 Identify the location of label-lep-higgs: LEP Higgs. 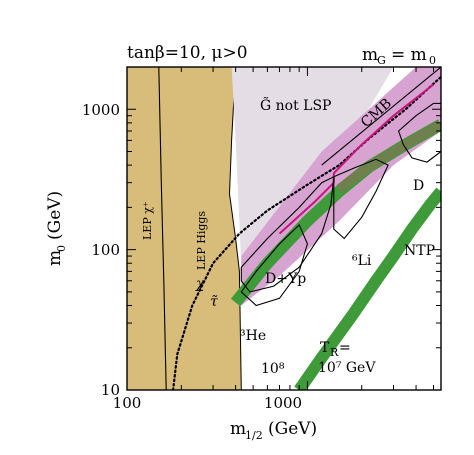
(201, 240).